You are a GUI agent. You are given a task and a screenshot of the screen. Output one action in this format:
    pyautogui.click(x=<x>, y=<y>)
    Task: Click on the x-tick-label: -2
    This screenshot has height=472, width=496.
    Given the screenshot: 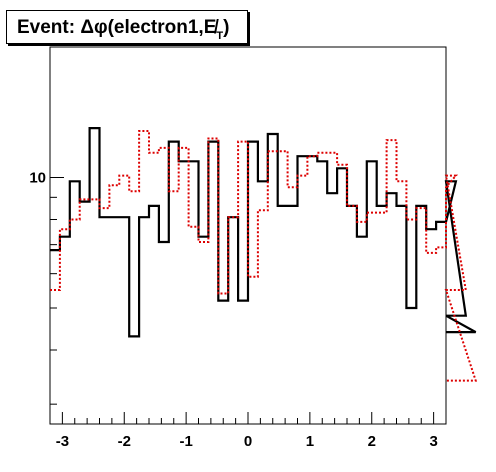 What is the action you would take?
    pyautogui.click(x=124, y=441)
    